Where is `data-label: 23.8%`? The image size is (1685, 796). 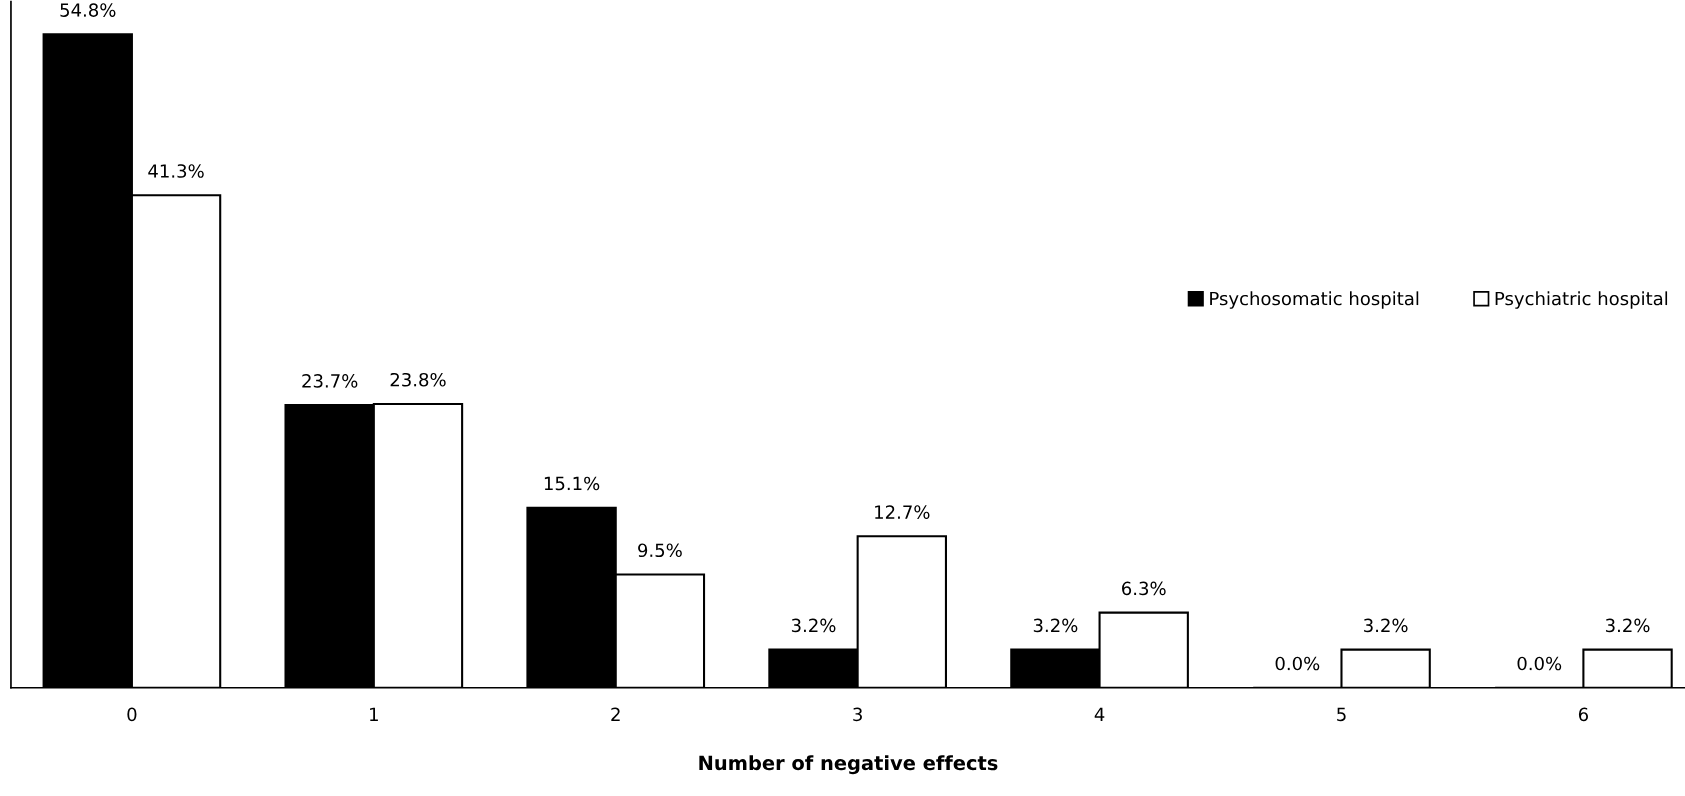 data-label: 23.8% is located at coordinates (418, 379).